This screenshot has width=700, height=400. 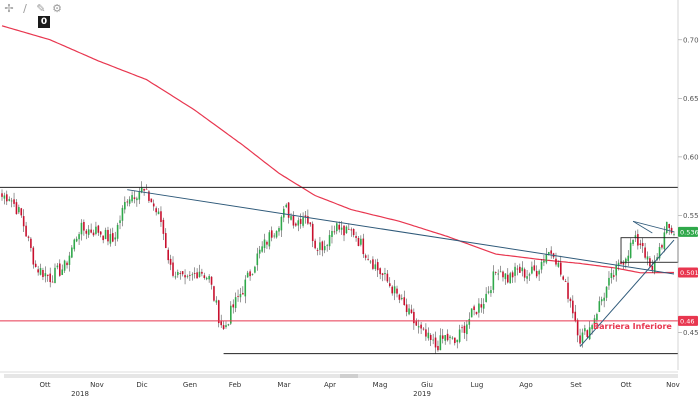 What do you see at coordinates (9, 8) in the screenshot?
I see `crosshair-icon: ✢` at bounding box center [9, 8].